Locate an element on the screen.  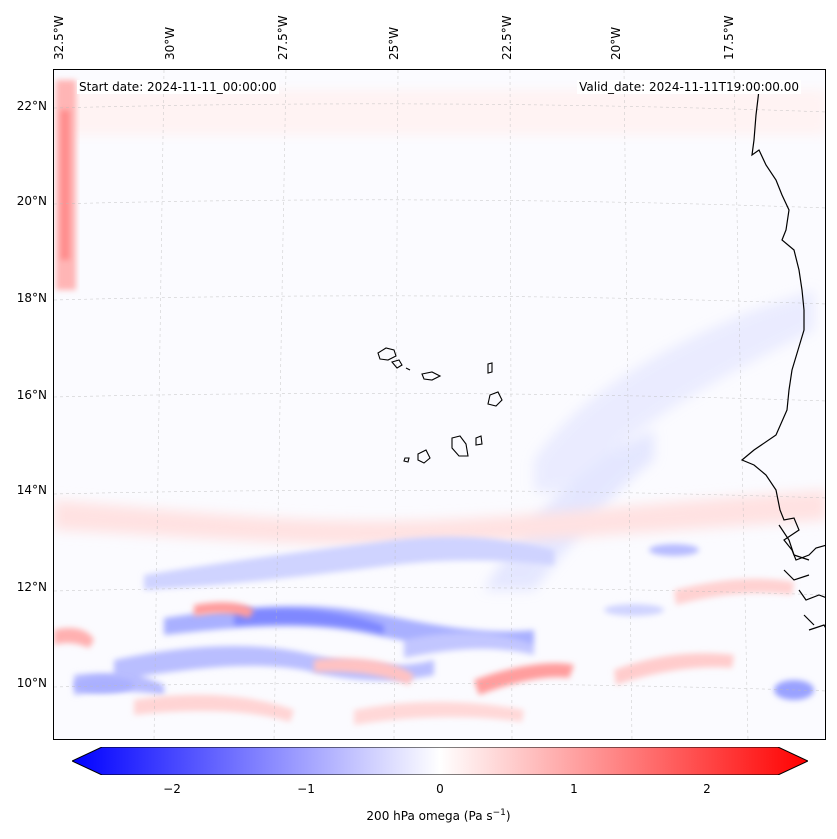
colorbar is located at coordinates (440, 761).